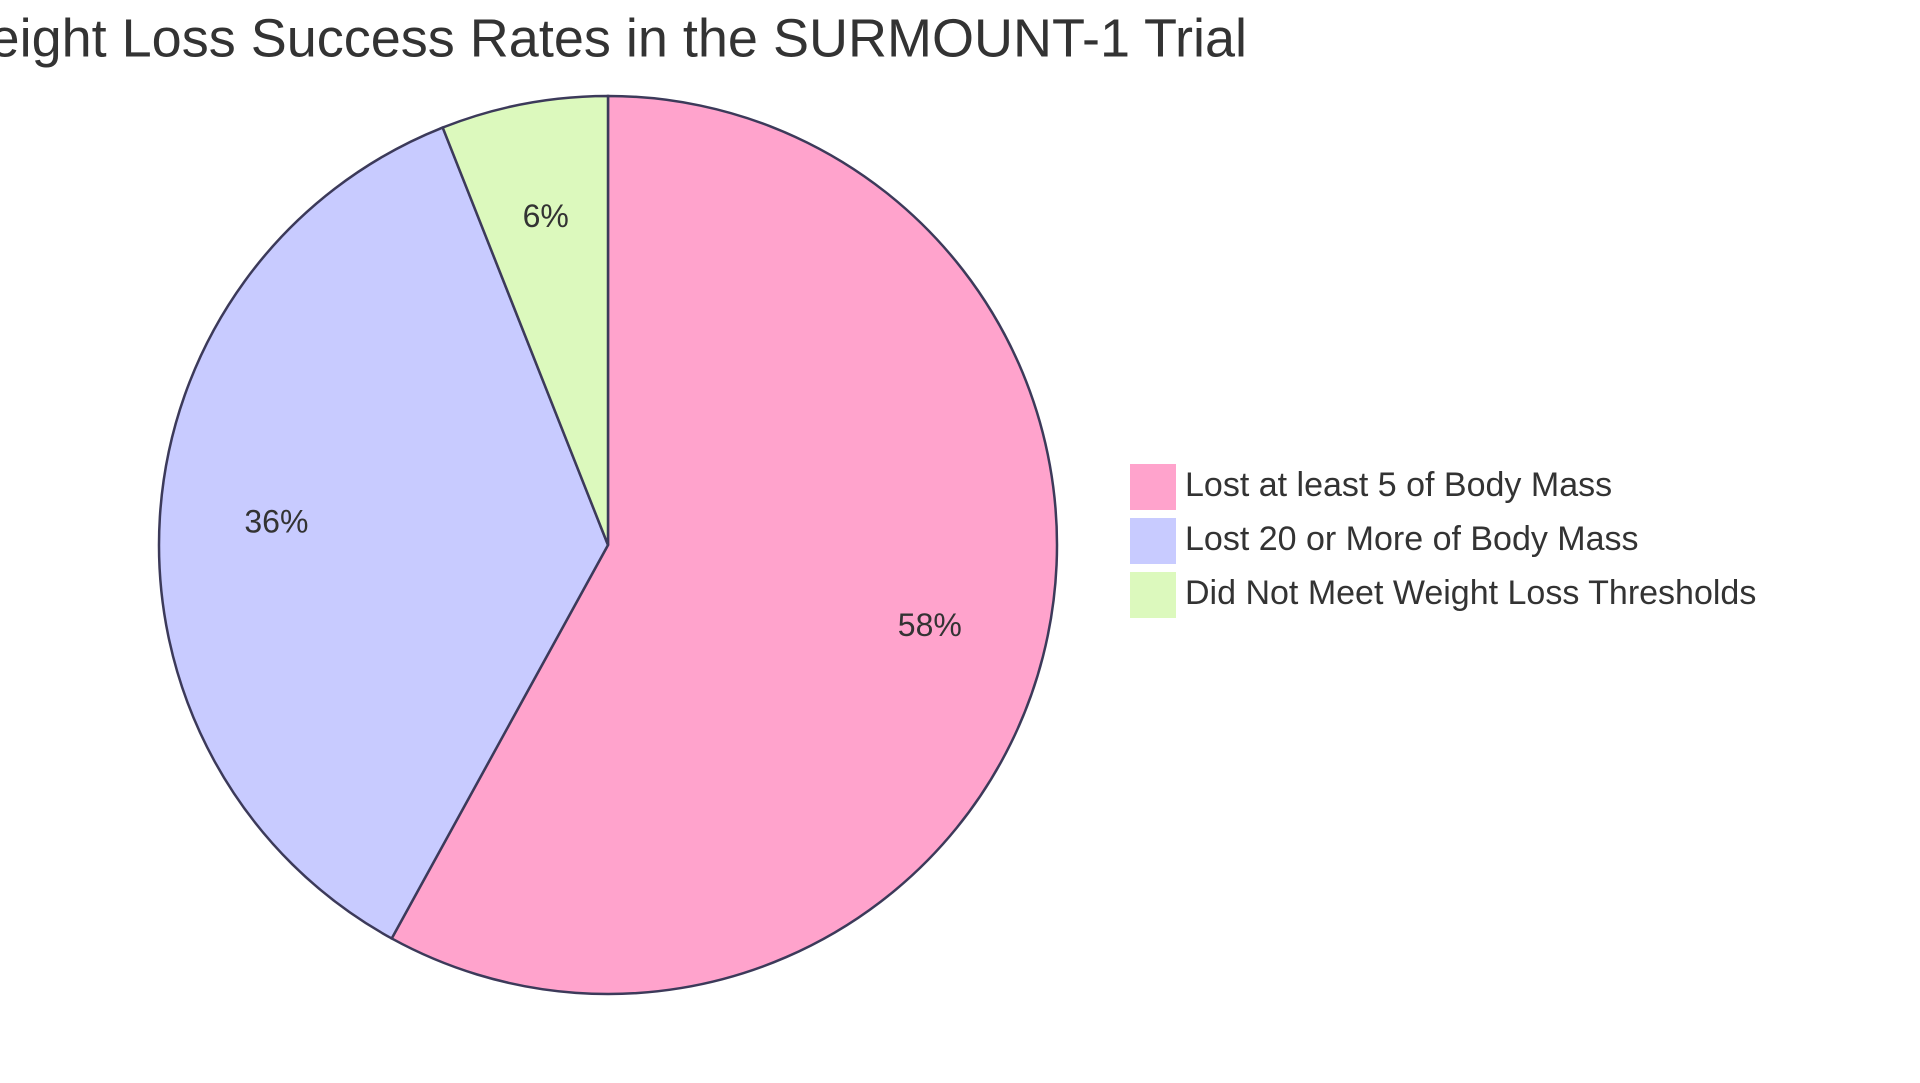  I want to click on slice-label: 58%, so click(930, 625).